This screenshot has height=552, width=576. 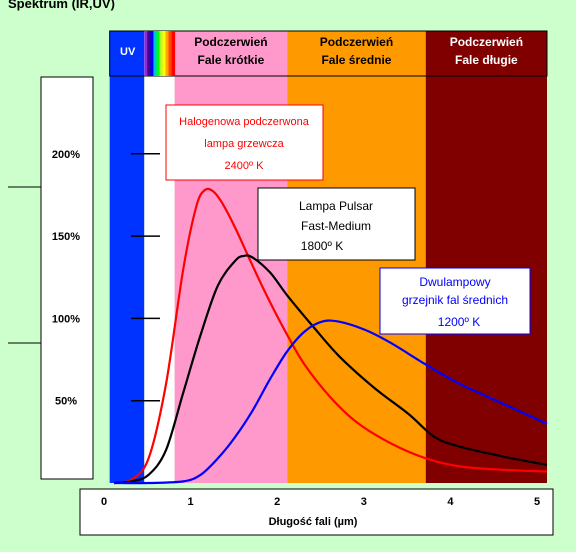 I want to click on annotation-pulsar-line-2: Fast-Medium, so click(x=336, y=226).